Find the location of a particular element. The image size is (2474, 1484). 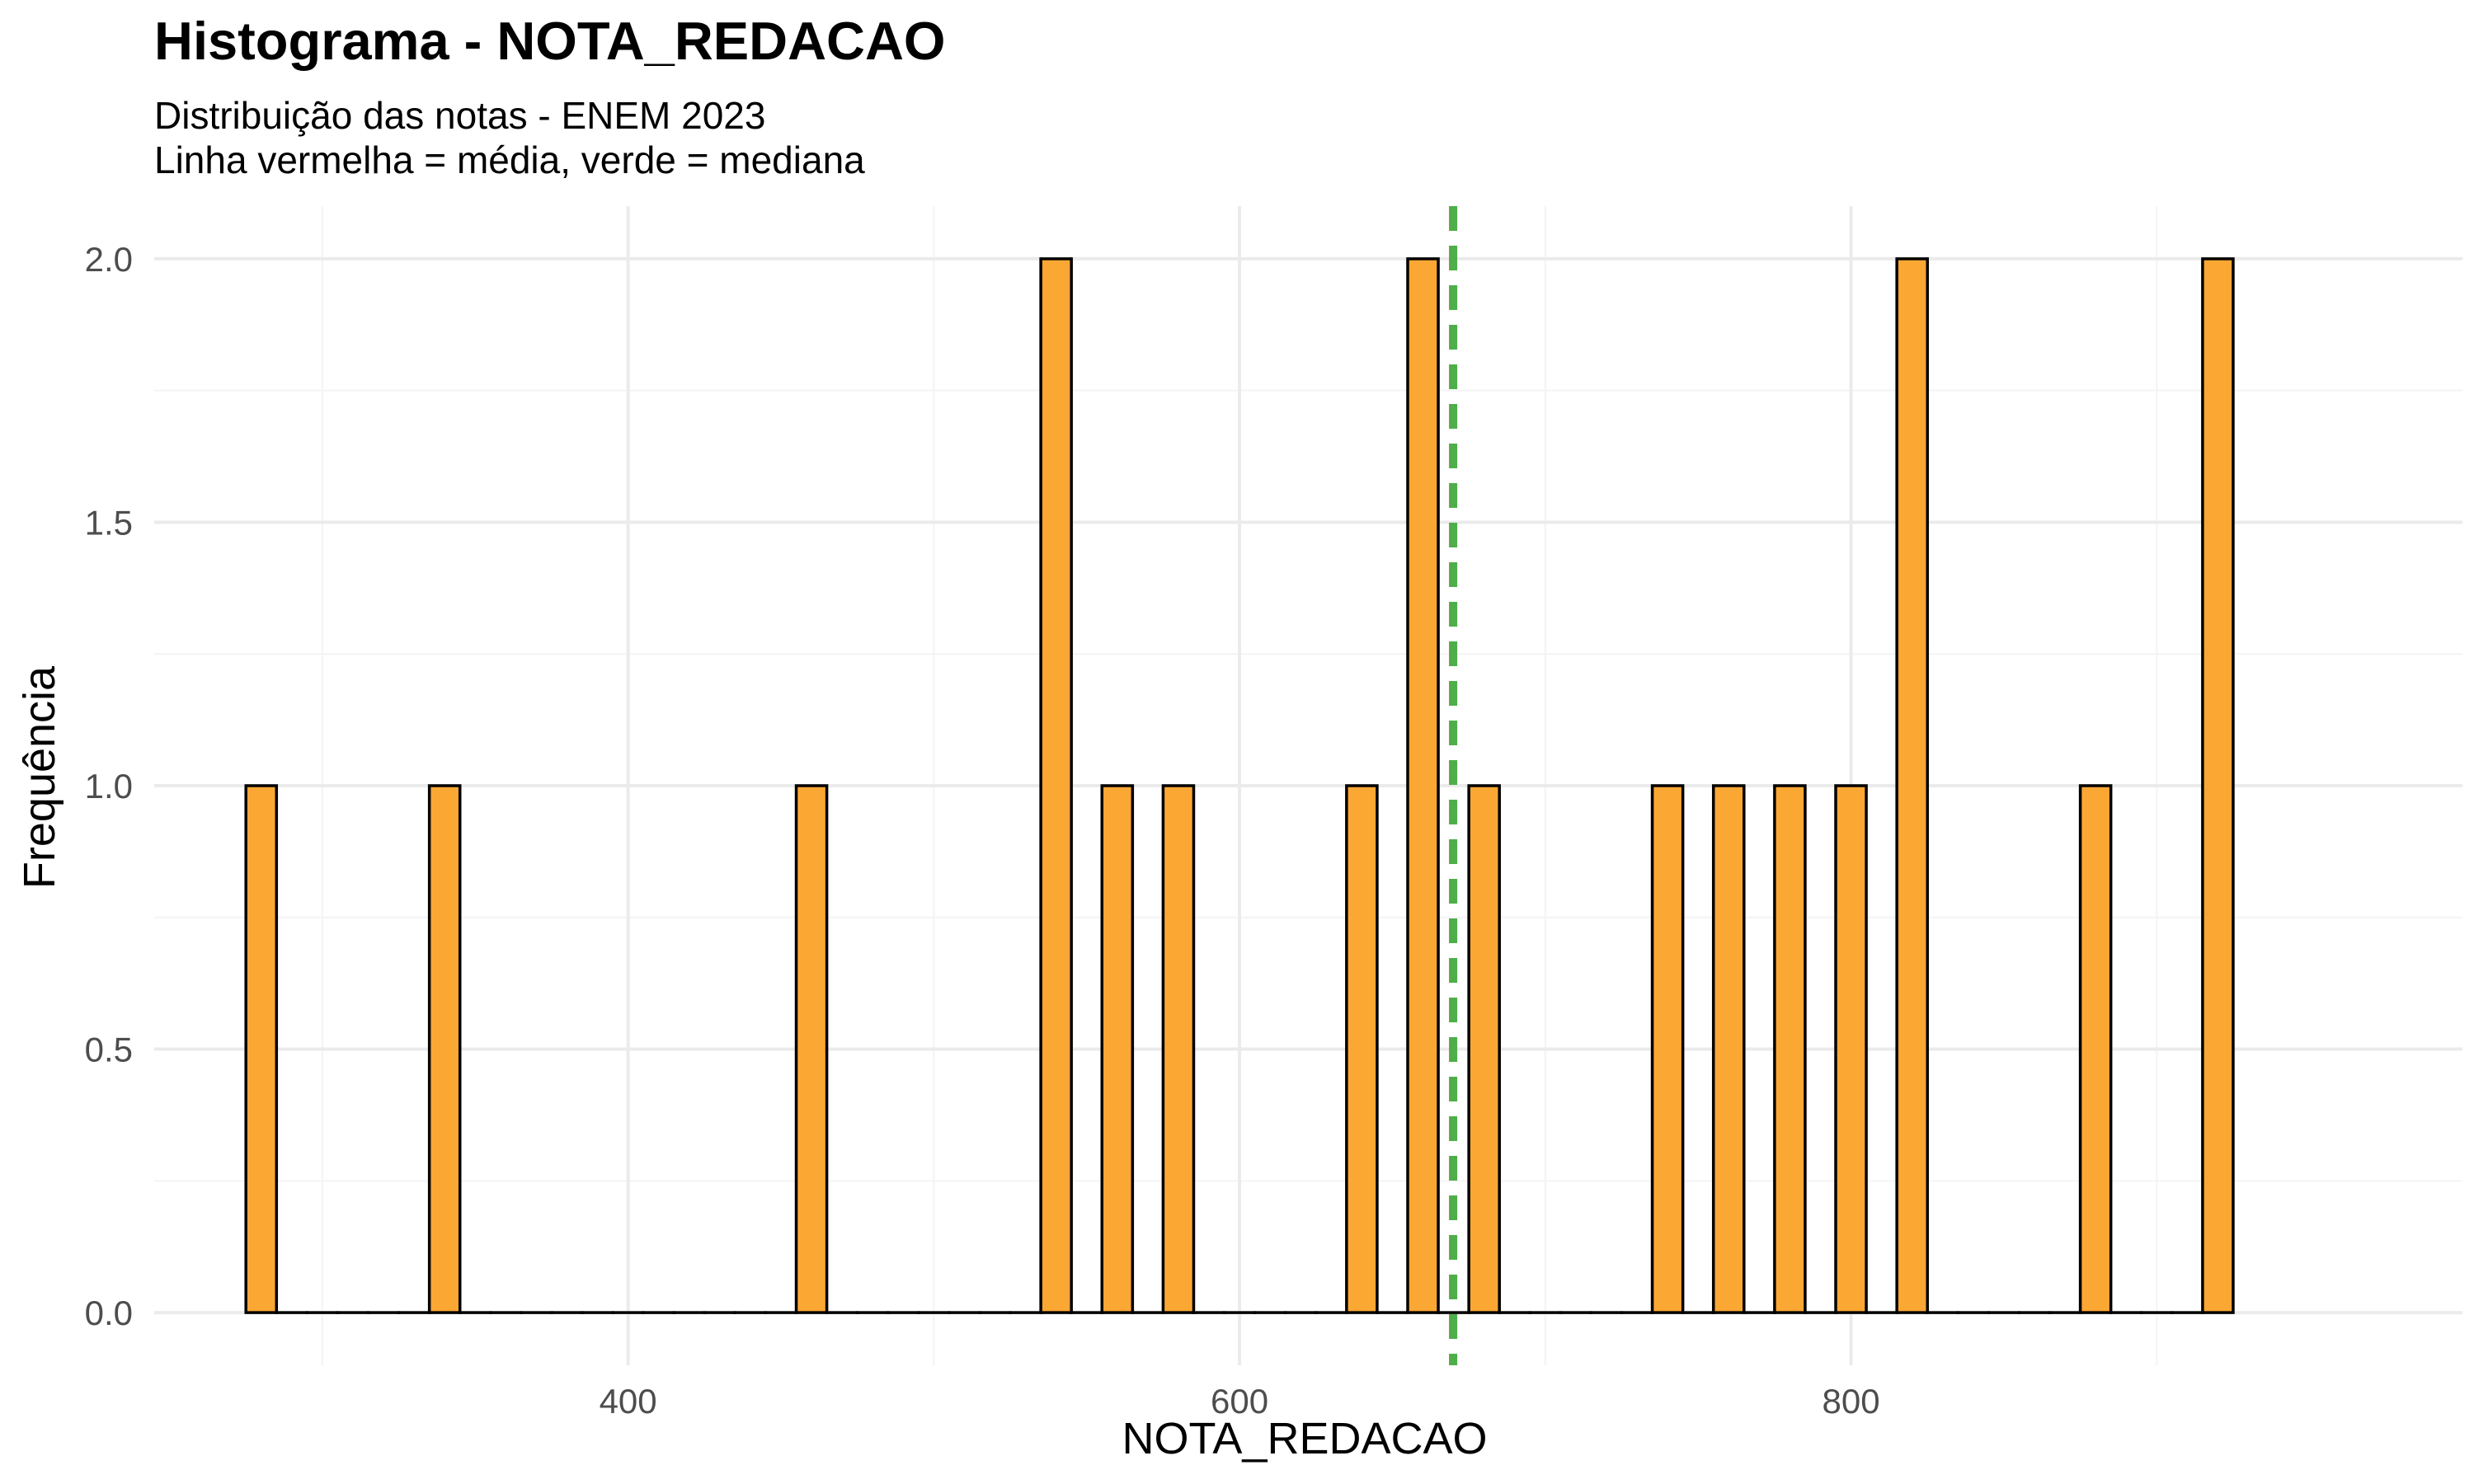

y-tick-label: 2.0 is located at coordinates (109, 259).